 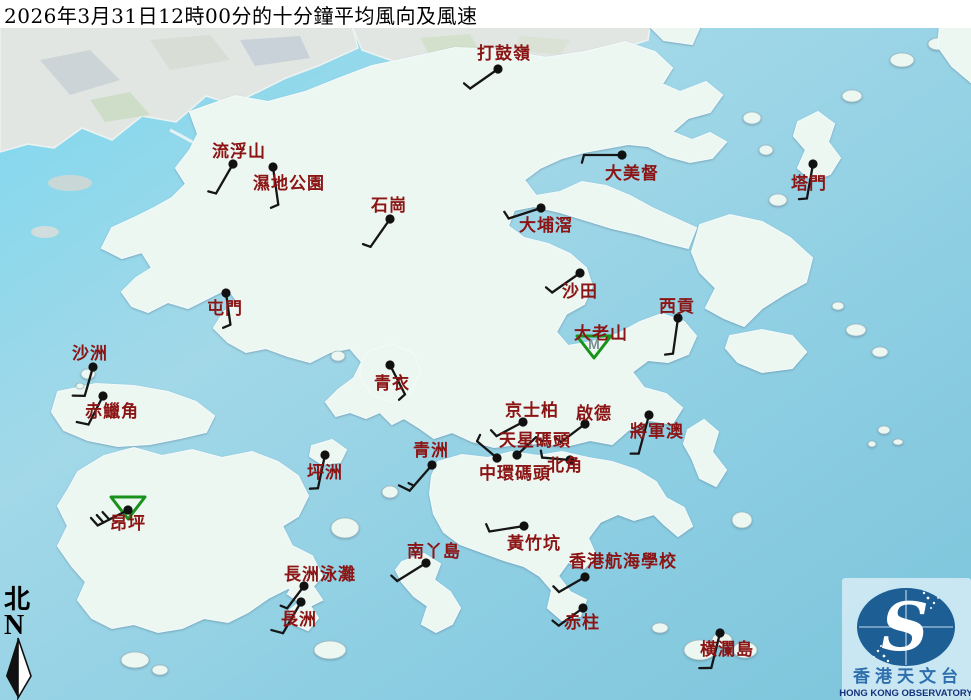 I want to click on station-label: 石崗, so click(x=388, y=206).